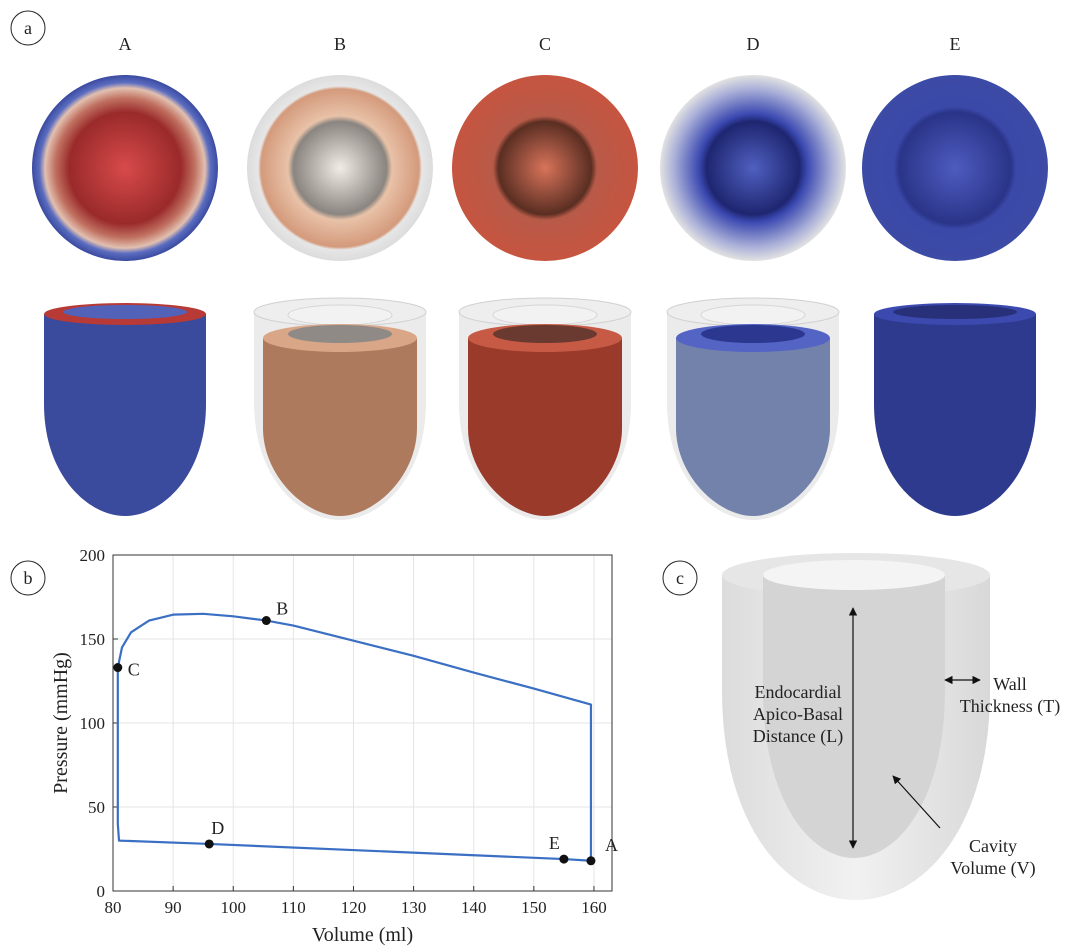 This screenshot has width=1066, height=947. Describe the element at coordinates (233, 907) in the screenshot. I see `x-tick-label: 100` at that location.